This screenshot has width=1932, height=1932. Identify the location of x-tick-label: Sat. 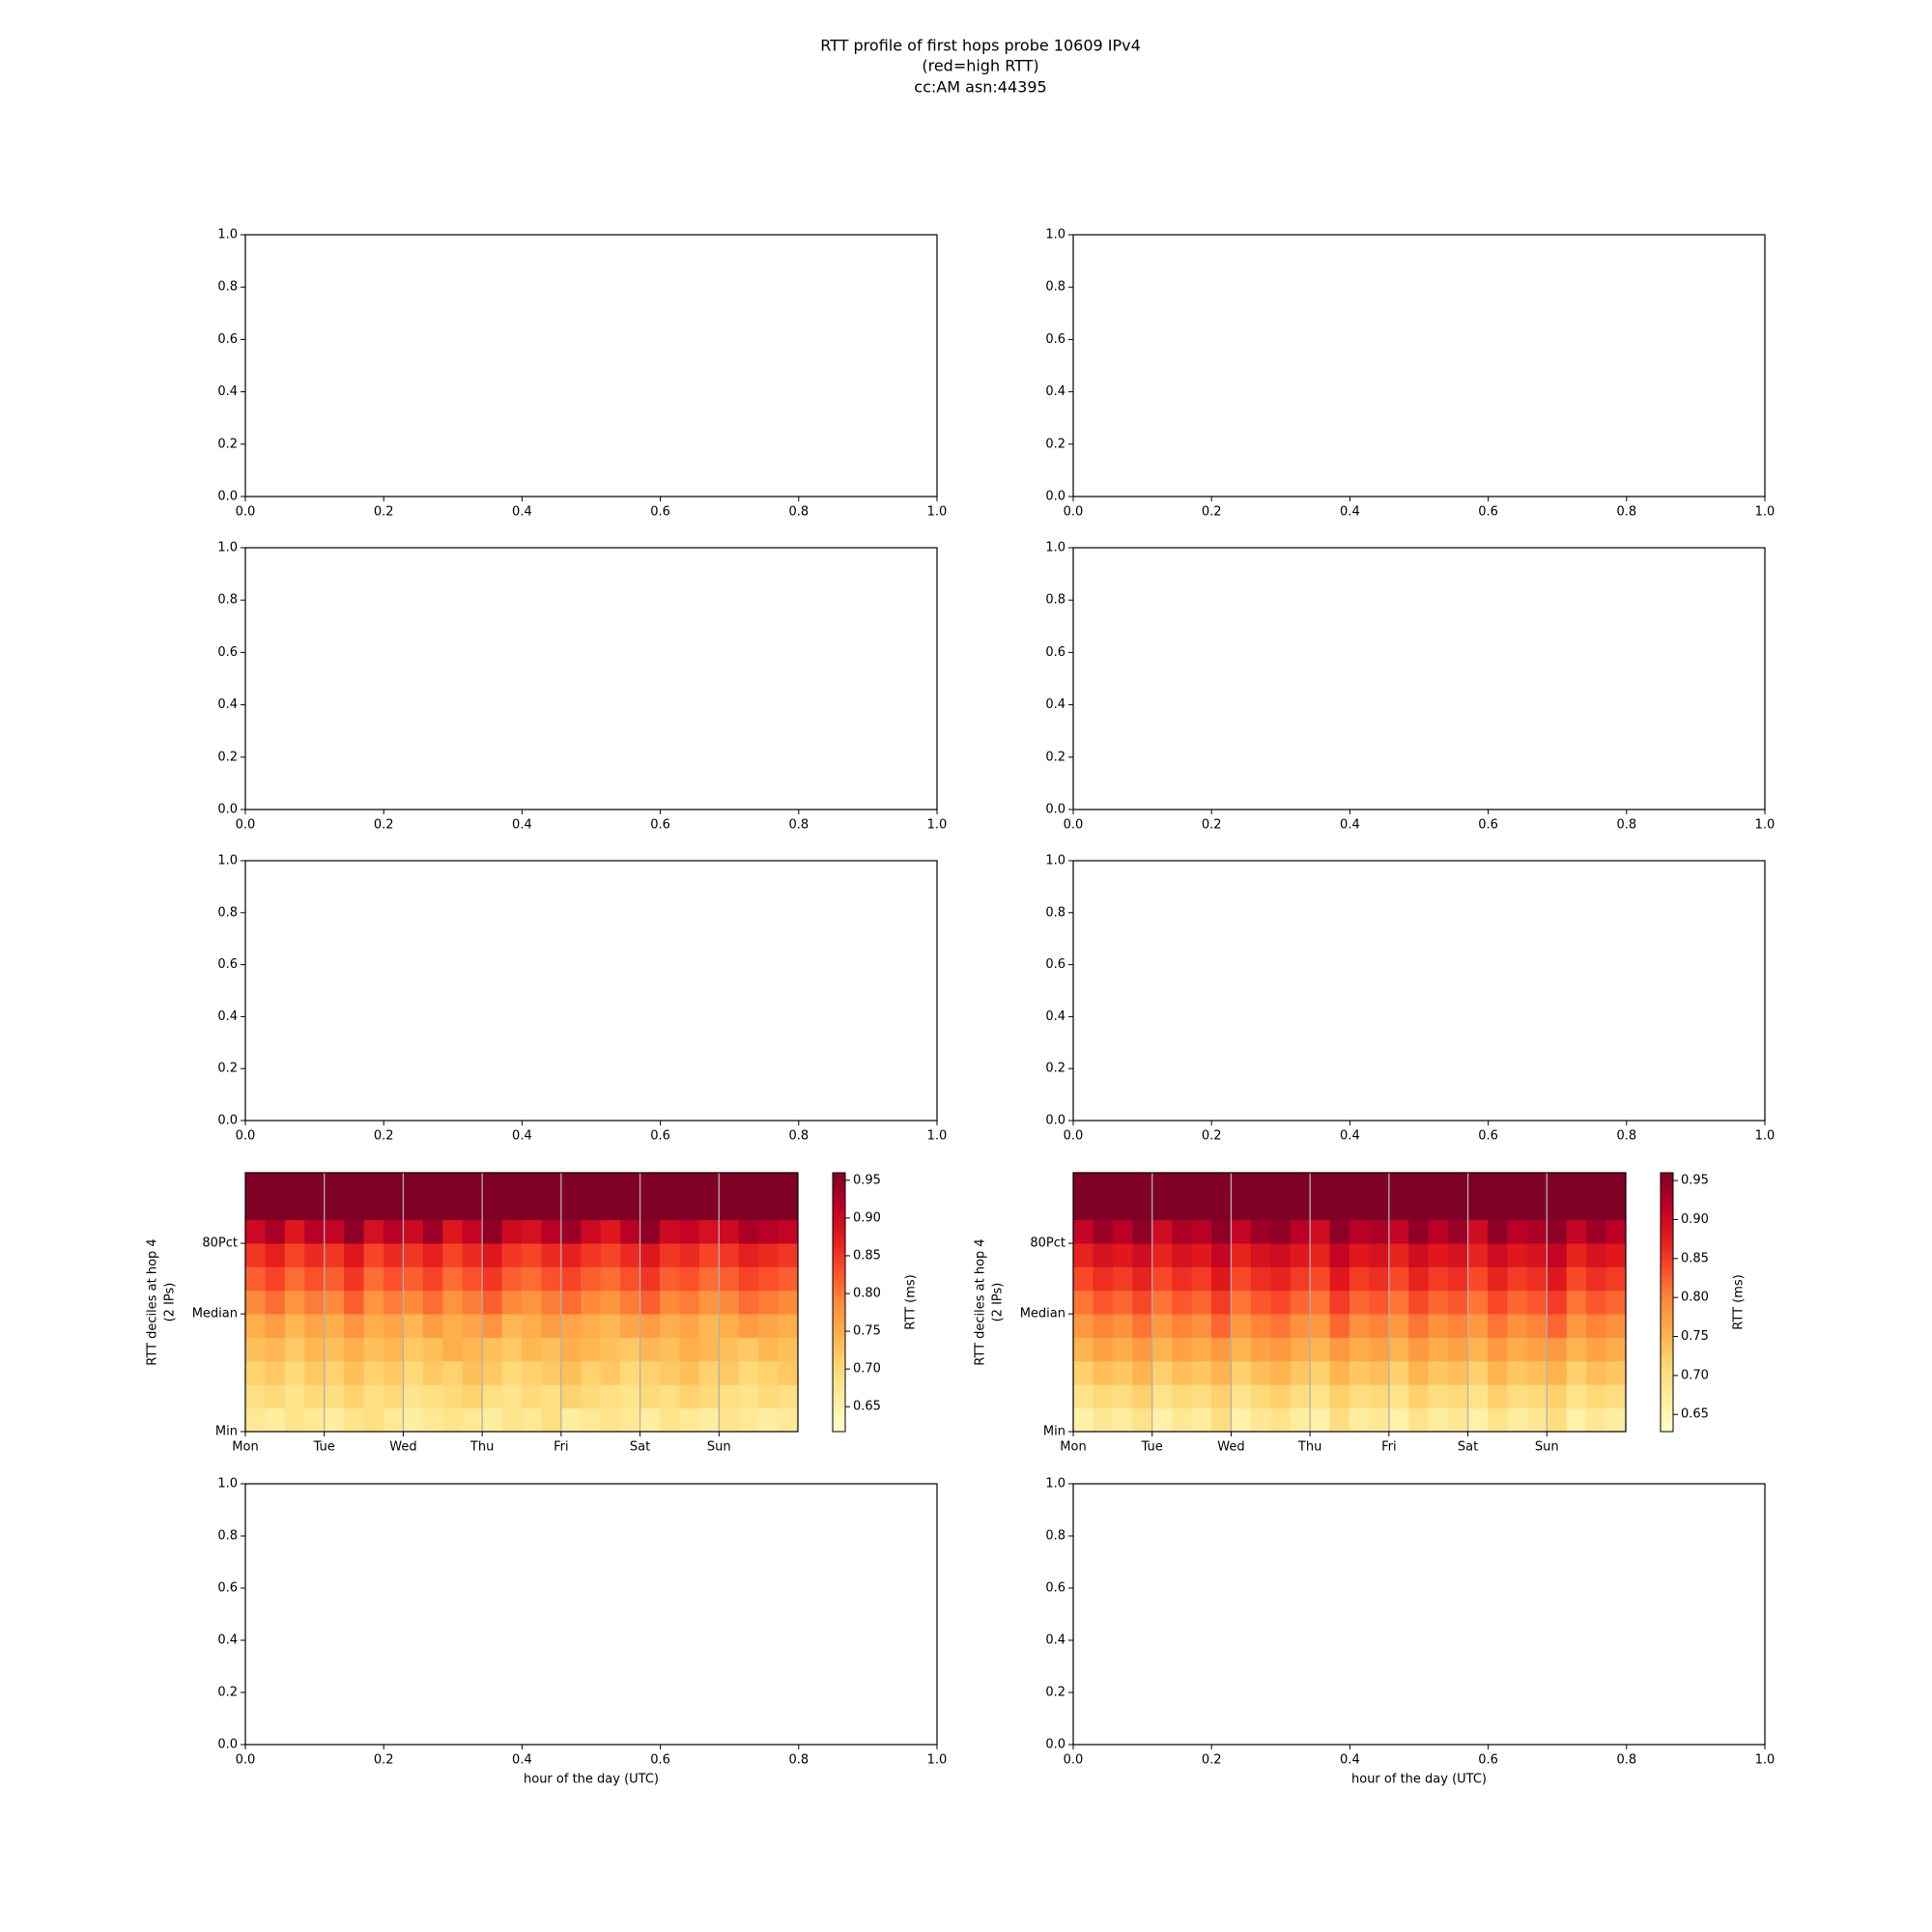
(1468, 1447).